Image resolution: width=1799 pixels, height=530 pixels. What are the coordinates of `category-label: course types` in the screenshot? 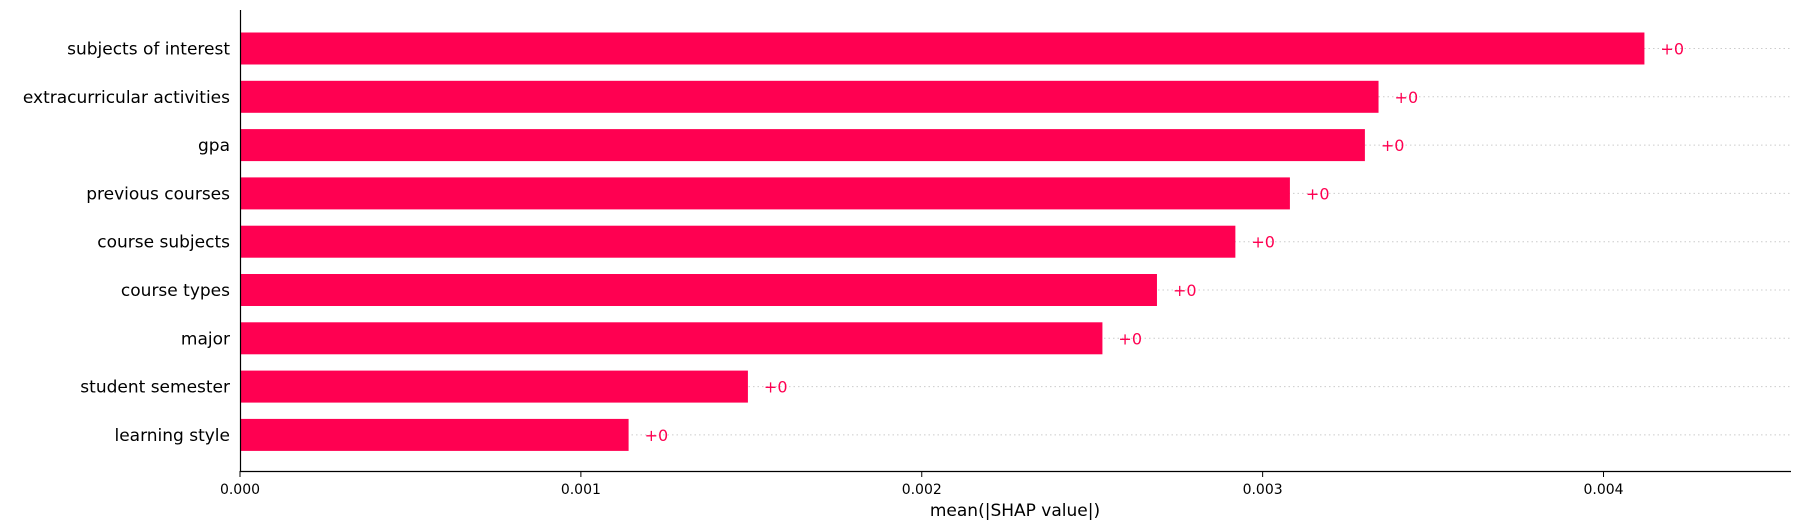 It's located at (175, 291).